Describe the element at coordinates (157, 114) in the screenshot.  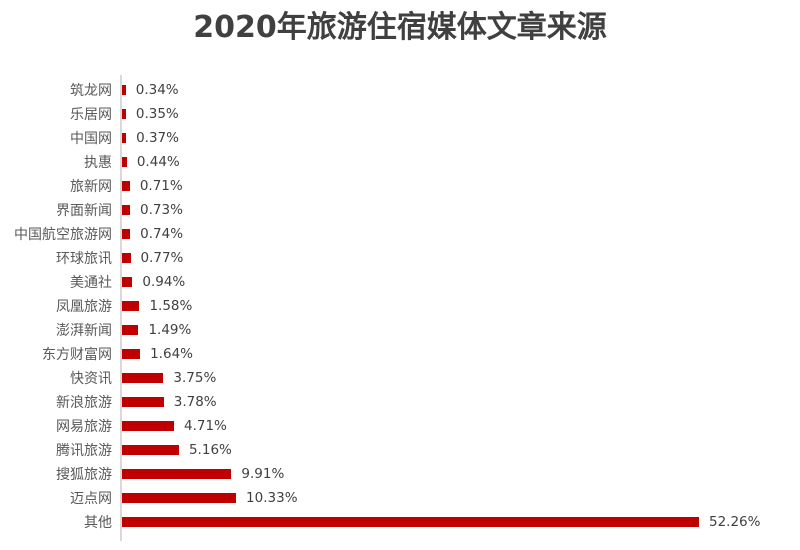
I see `value-label: 0.35%` at that location.